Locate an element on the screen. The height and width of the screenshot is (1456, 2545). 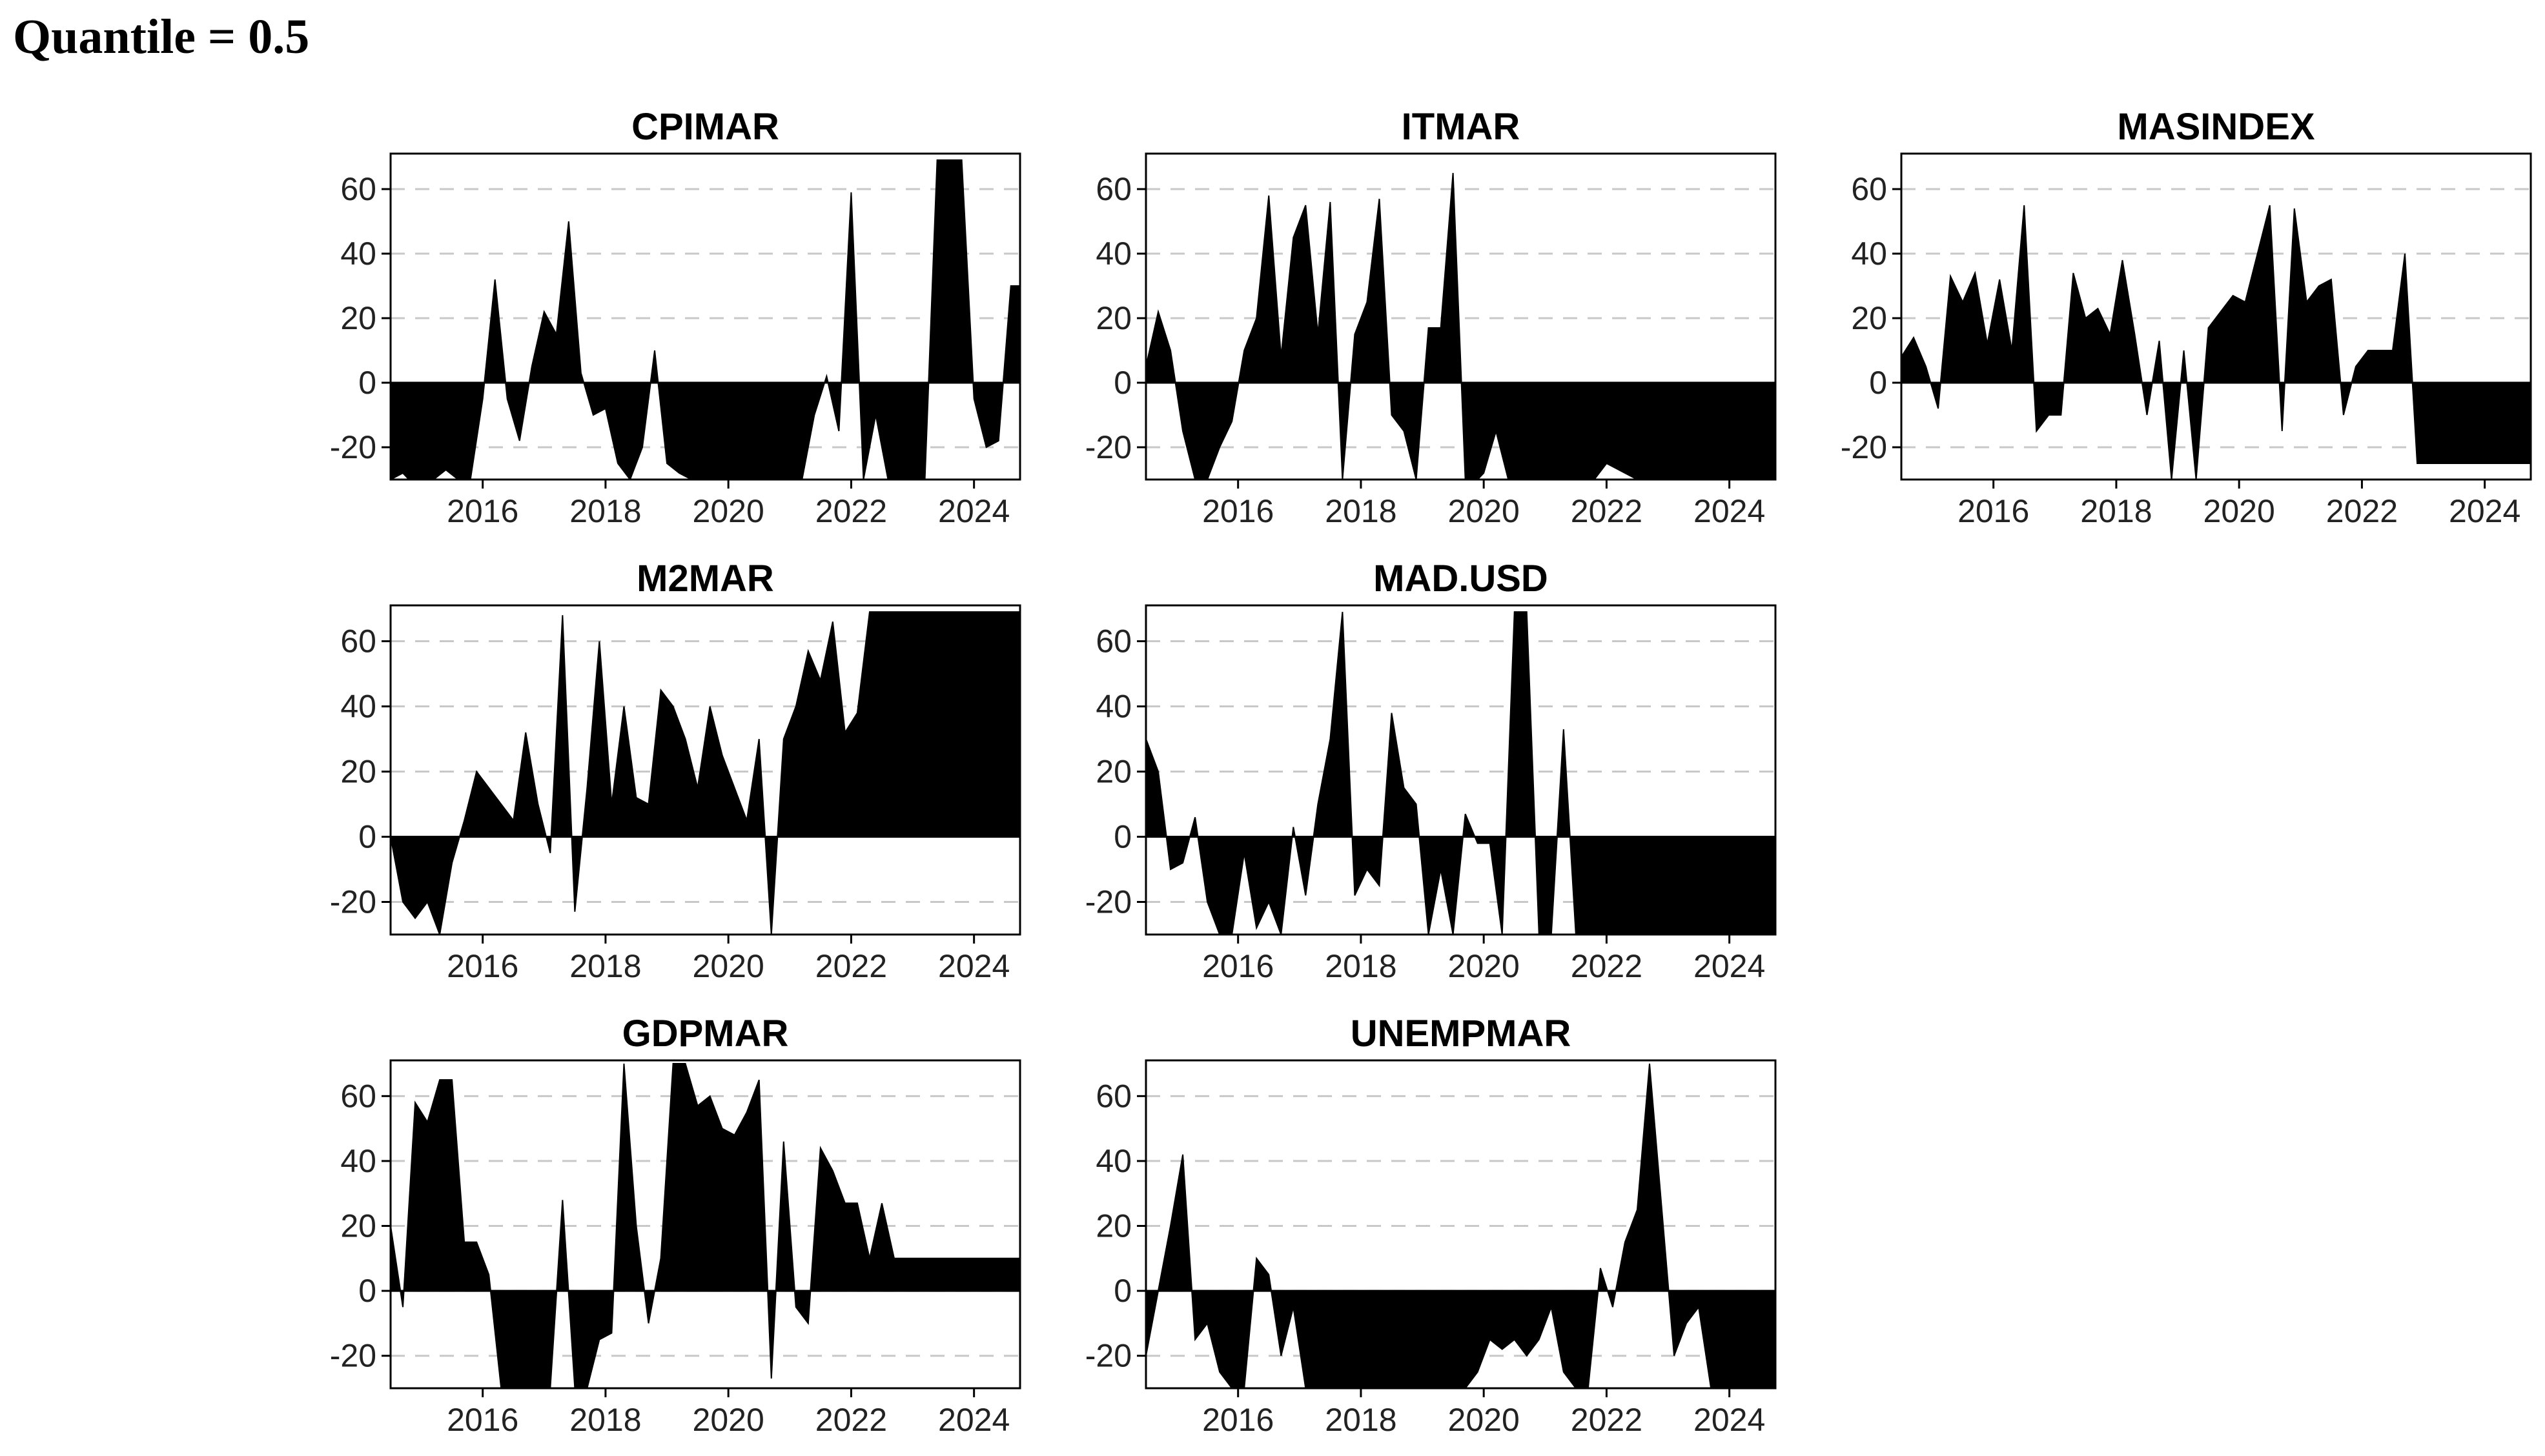
panel-cpimar: -20 0 20 40 60 2016 2018 2020 2022 2024 CPIMAR is located at coordinates (676, 318).